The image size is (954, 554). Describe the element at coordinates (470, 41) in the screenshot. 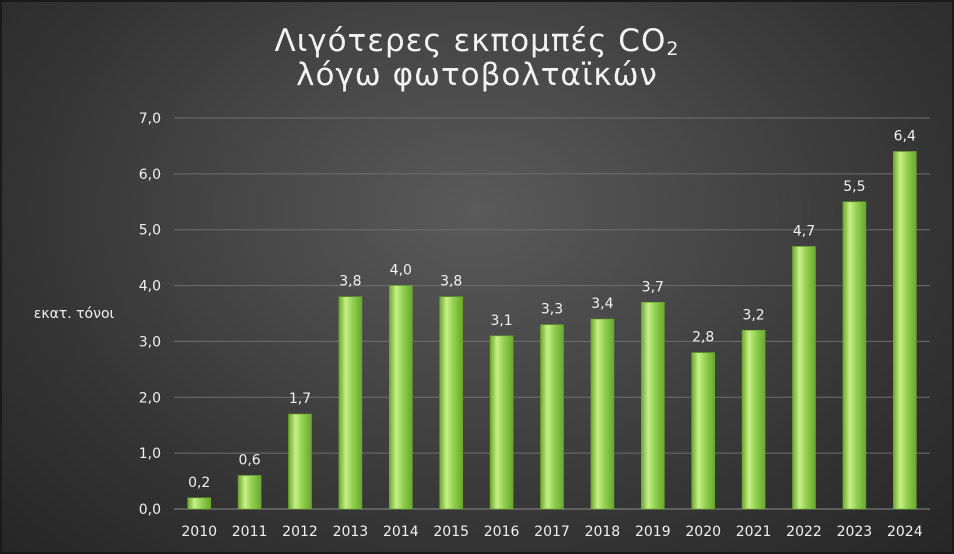

I see `chart-title-main: Λιγότερες εκπομπές CO` at that location.